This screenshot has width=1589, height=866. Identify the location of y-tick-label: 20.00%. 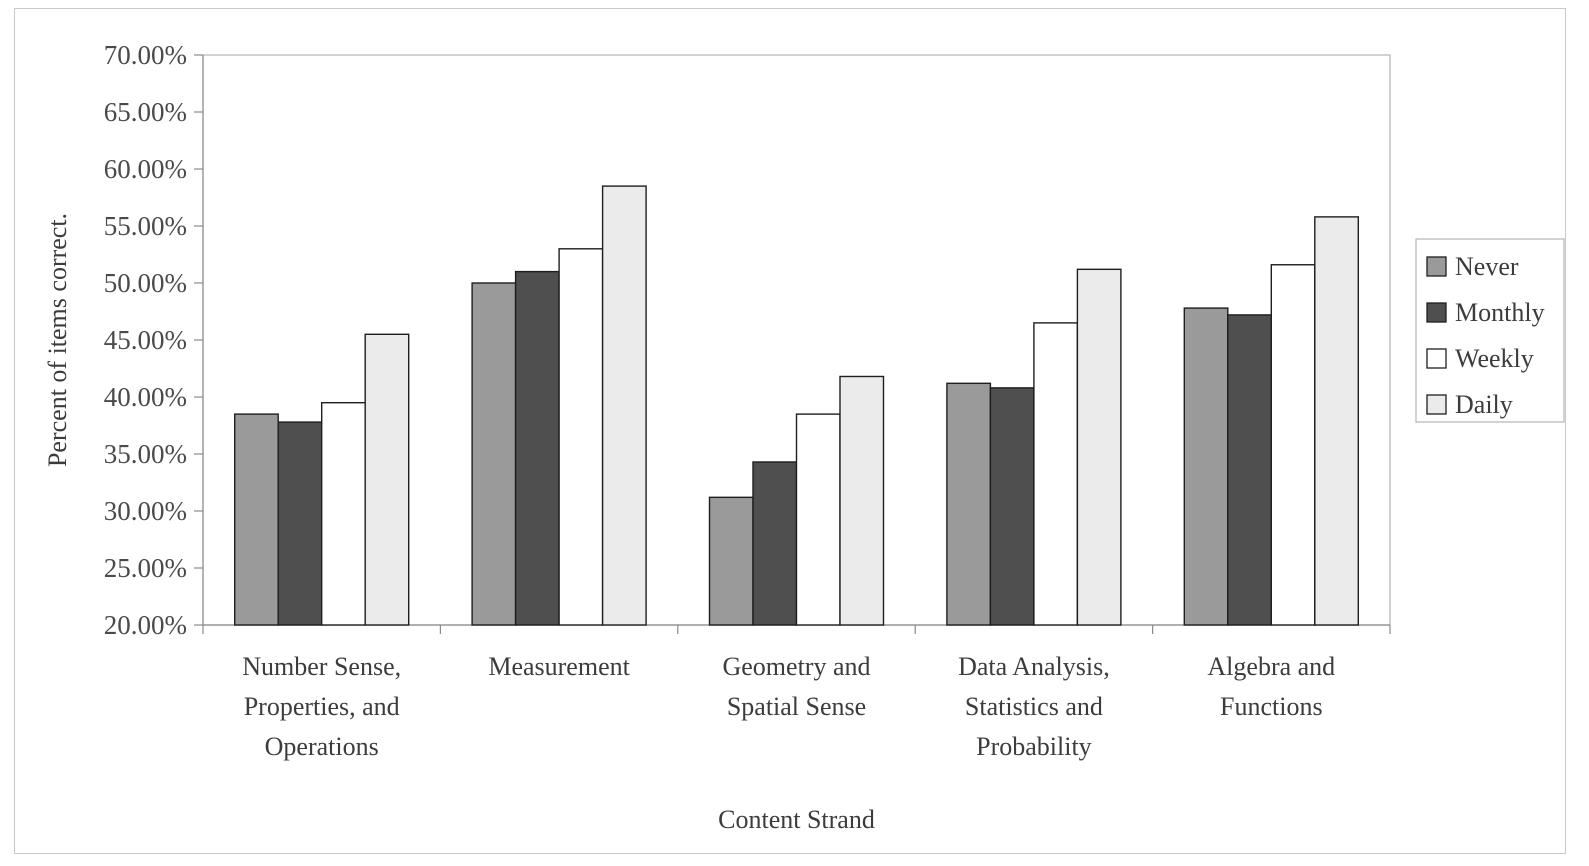
(145, 625).